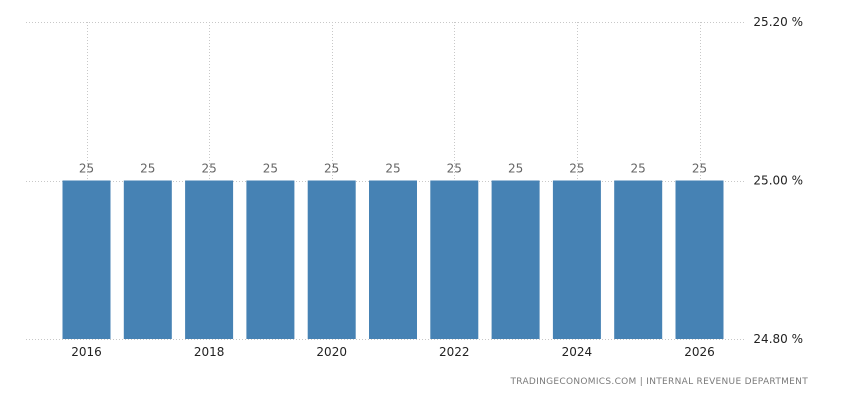 This screenshot has width=850, height=404. I want to click on data-label-2024: 25, so click(576, 169).